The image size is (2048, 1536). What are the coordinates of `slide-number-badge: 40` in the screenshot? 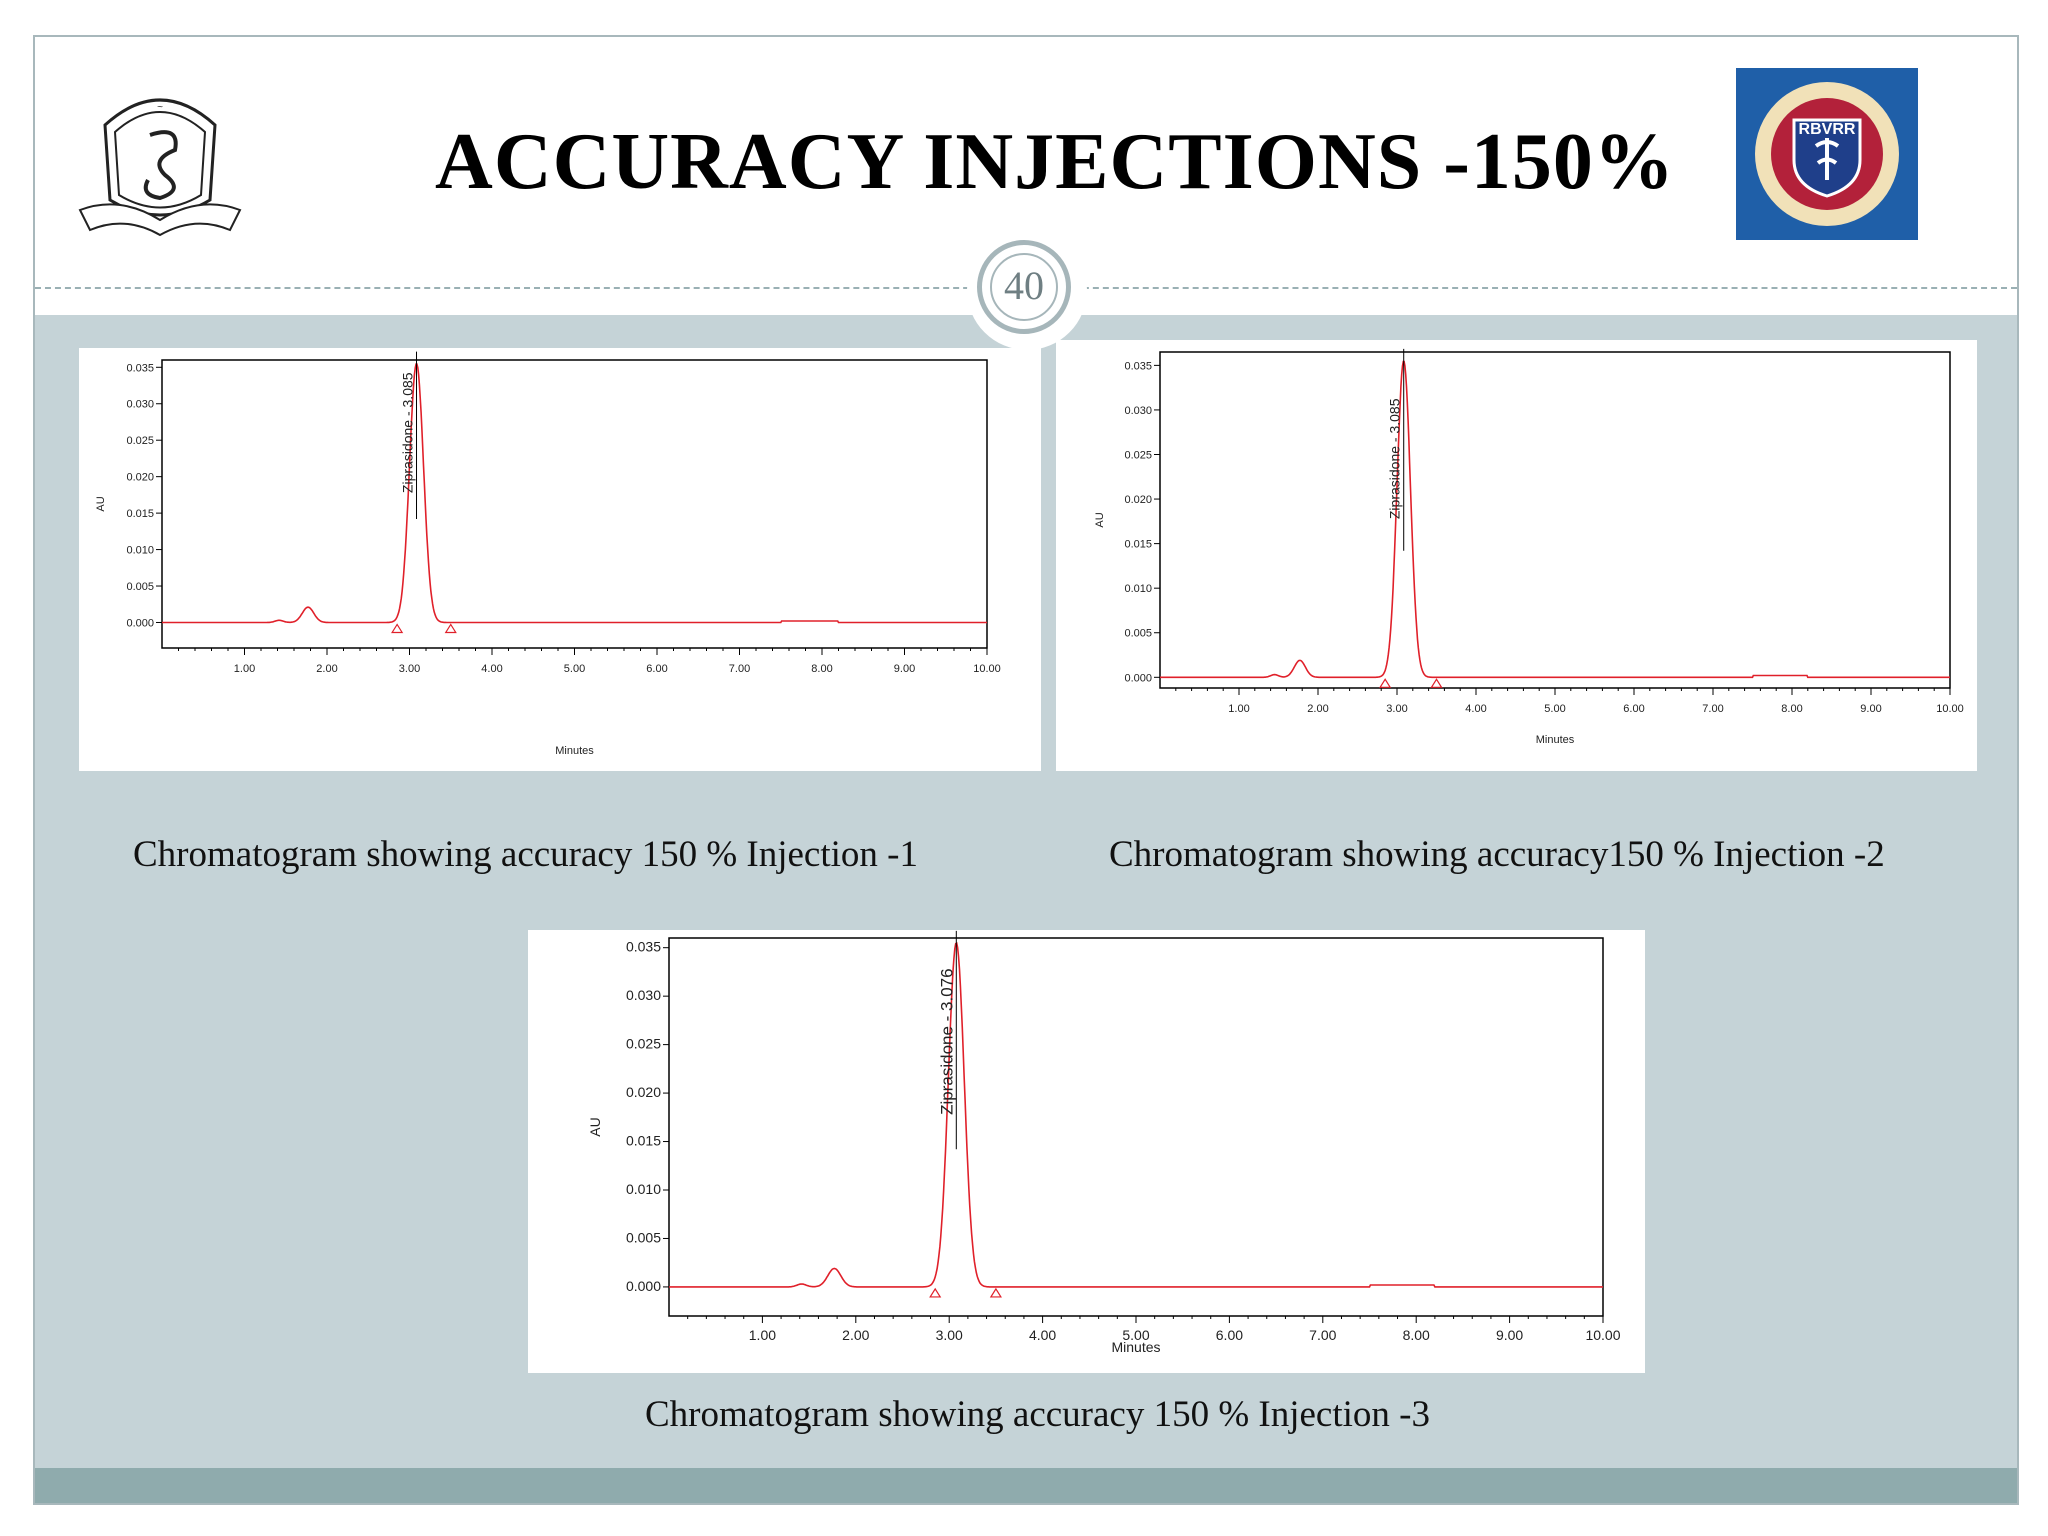 It's located at (1024, 287).